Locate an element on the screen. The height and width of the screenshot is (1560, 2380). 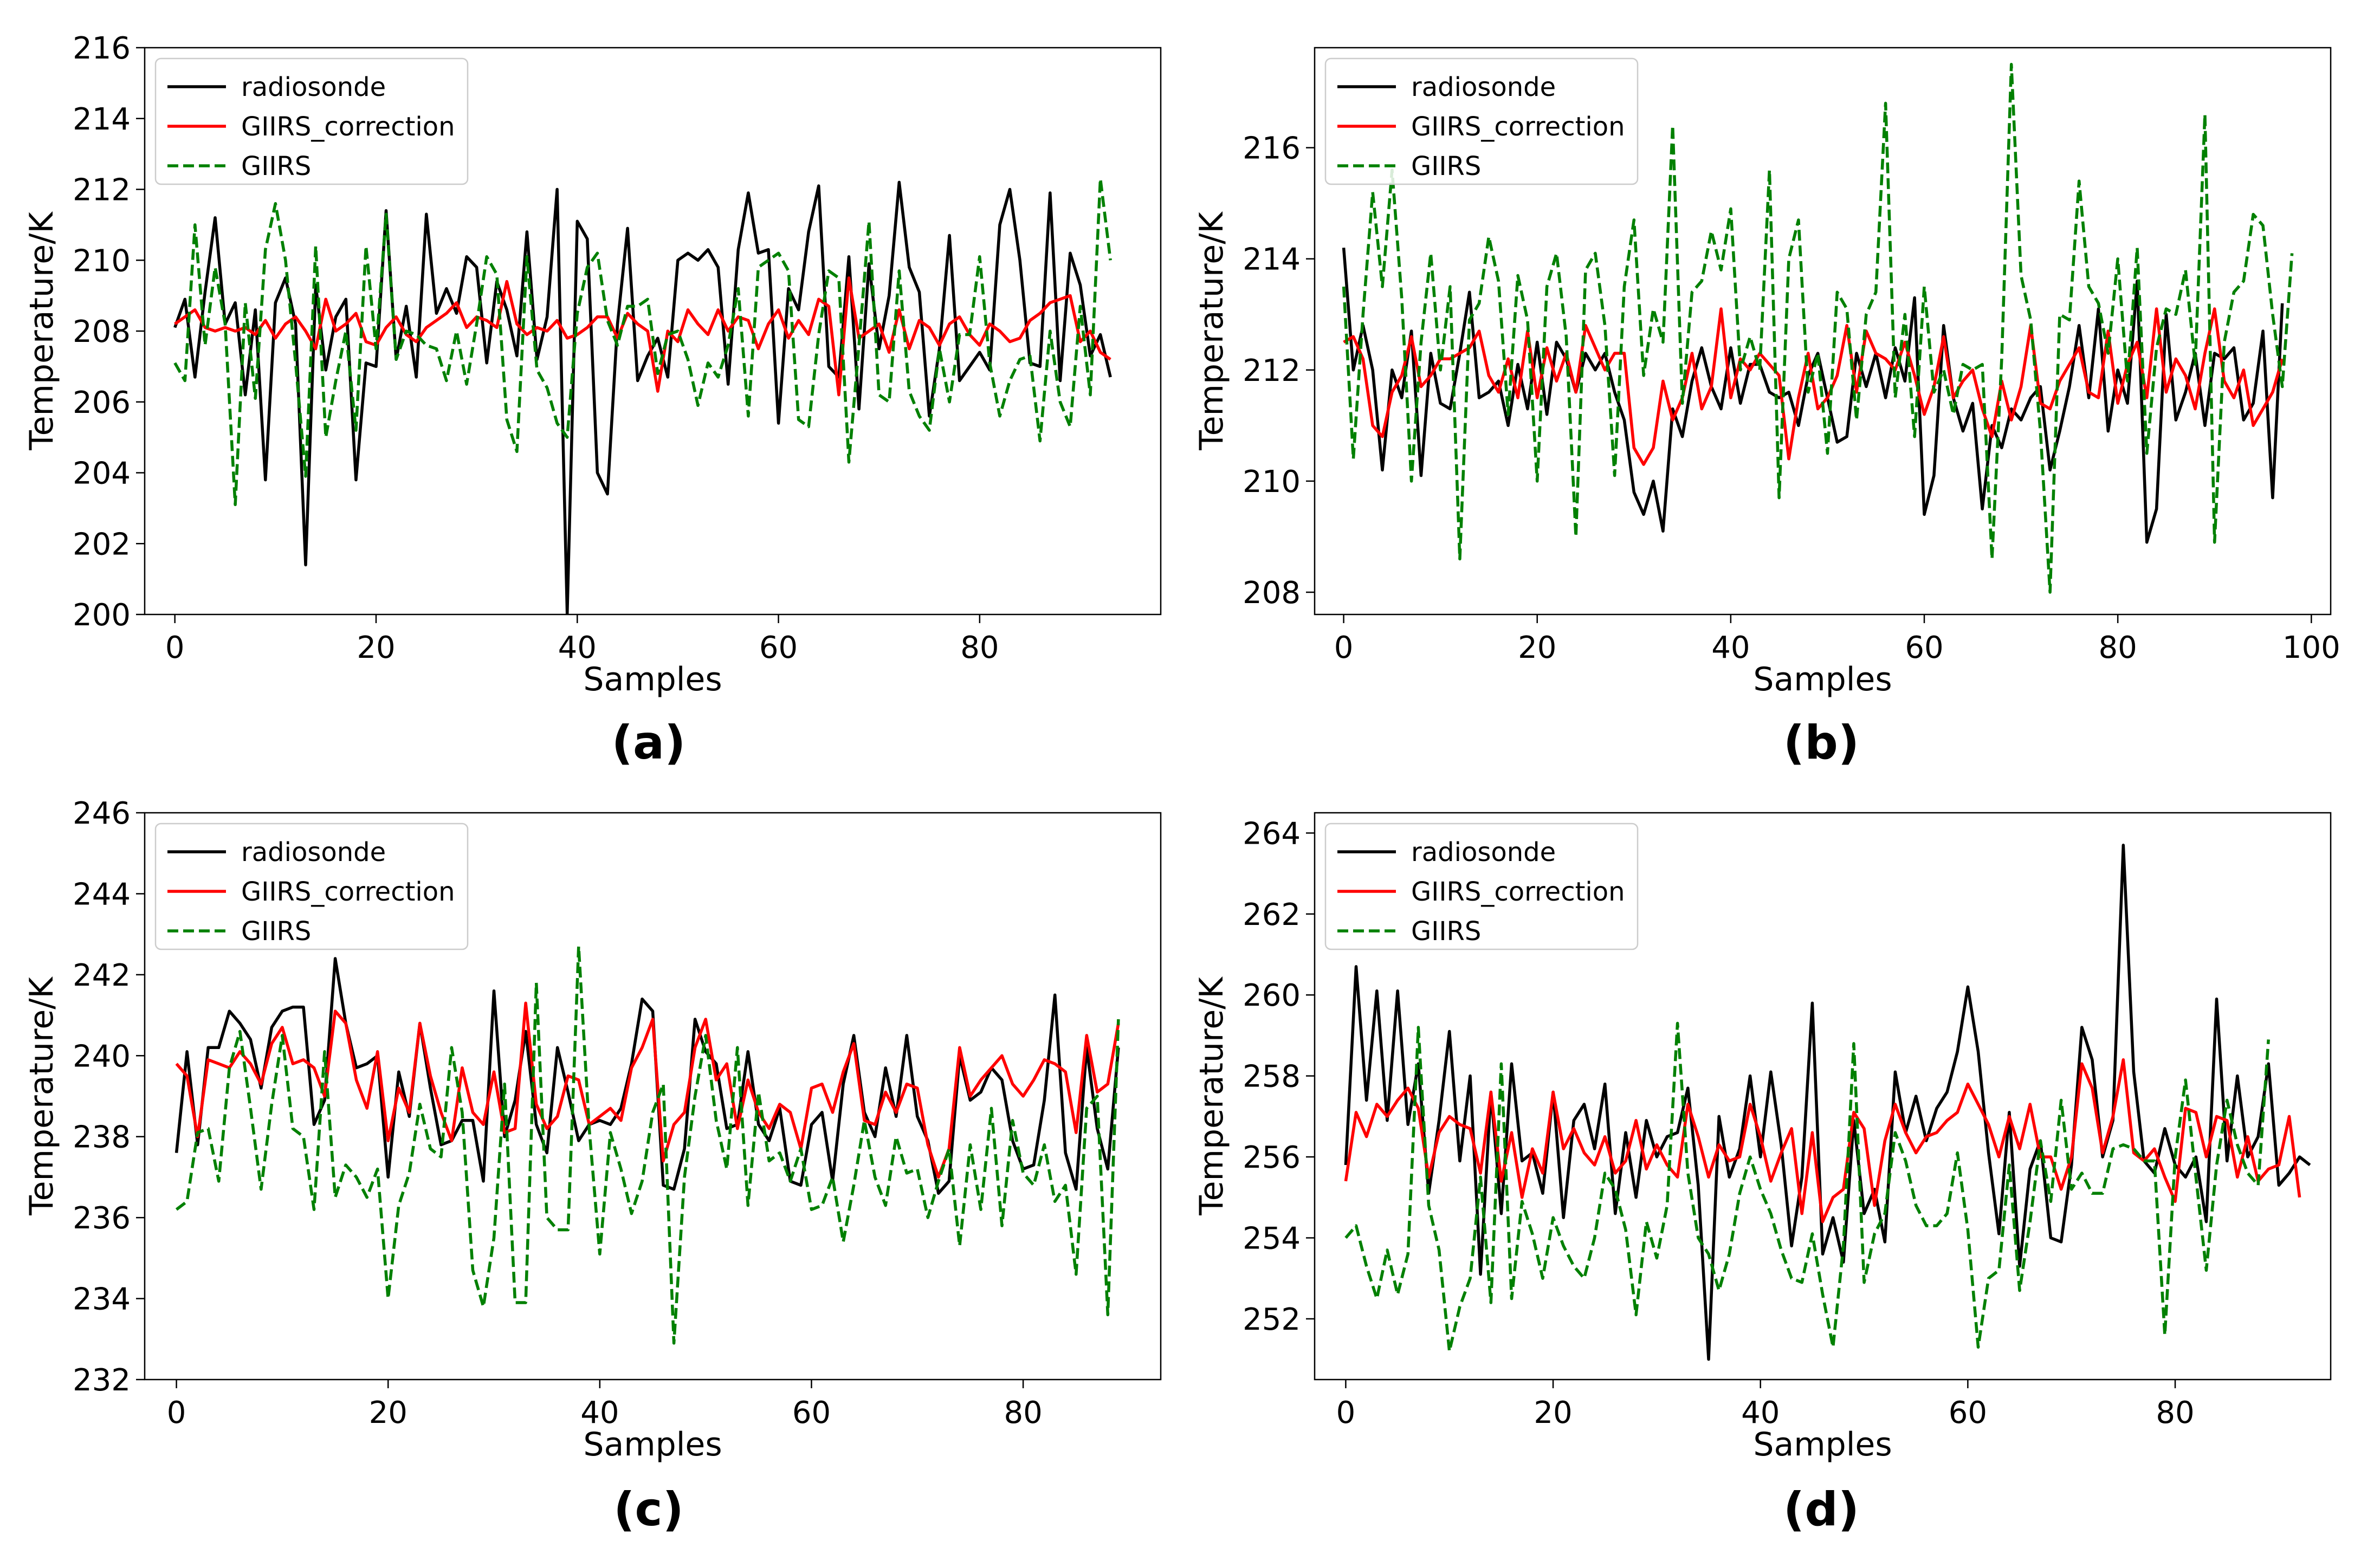
y-tick-label: 258 is located at coordinates (1272, 1077).